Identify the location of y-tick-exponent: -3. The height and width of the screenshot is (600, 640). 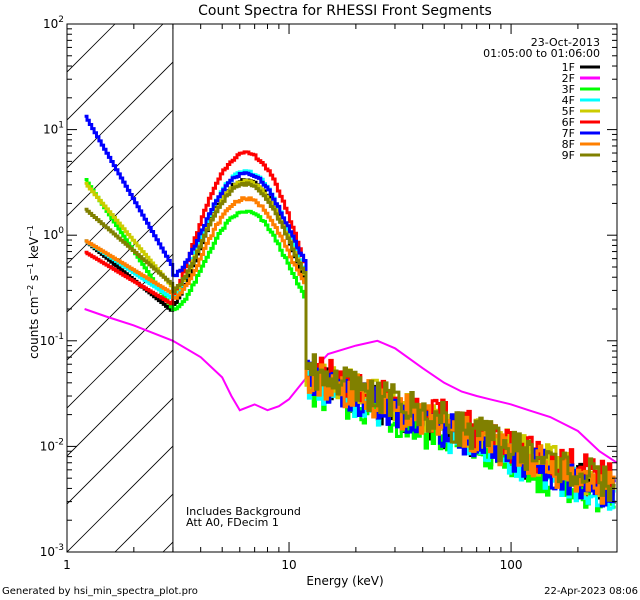
(59, 548).